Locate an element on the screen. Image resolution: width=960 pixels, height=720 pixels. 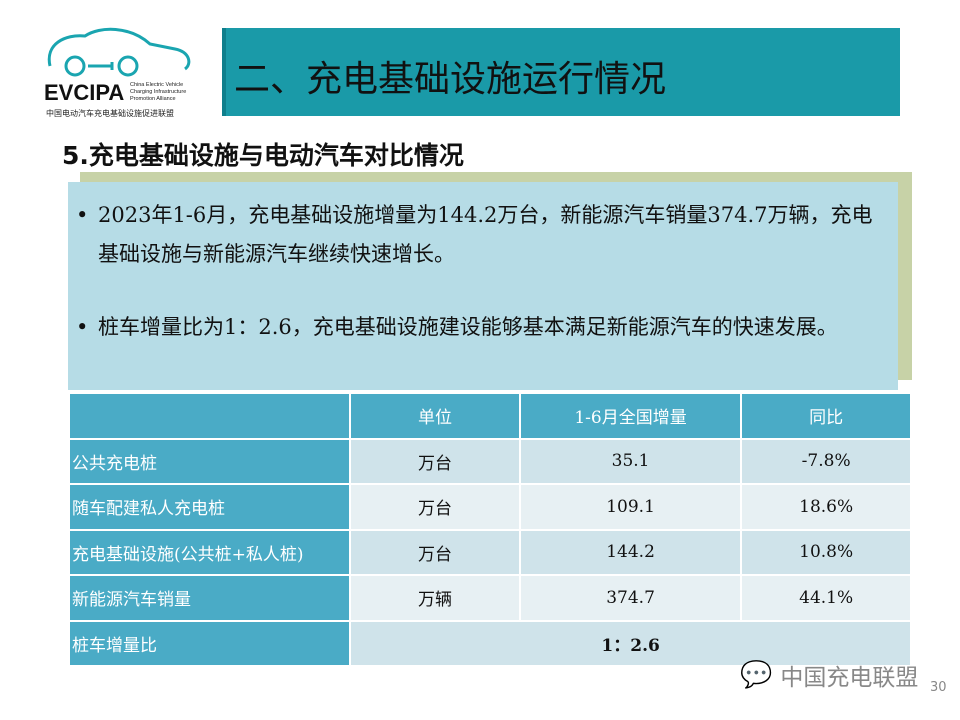
table-cell: 单位 is located at coordinates (435, 416).